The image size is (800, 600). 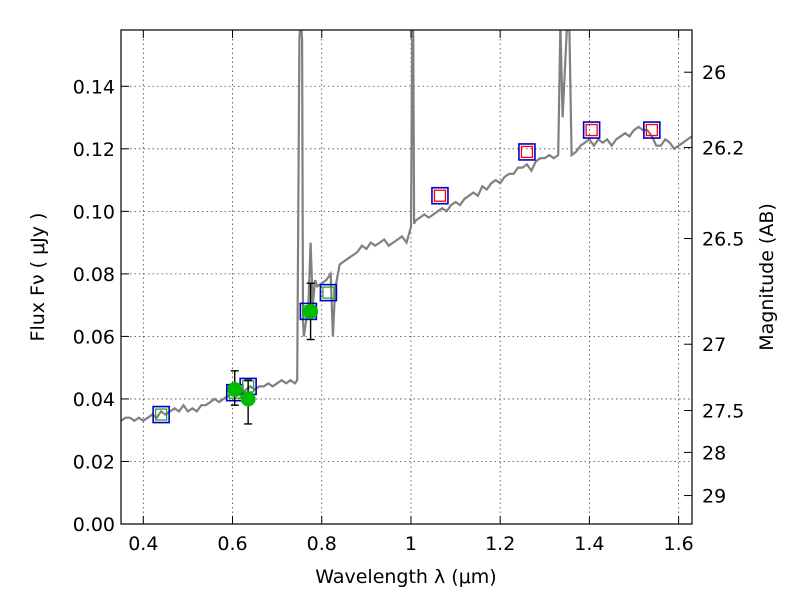 What do you see at coordinates (94, 212) in the screenshot?
I see `y-tick-label: 0.10` at bounding box center [94, 212].